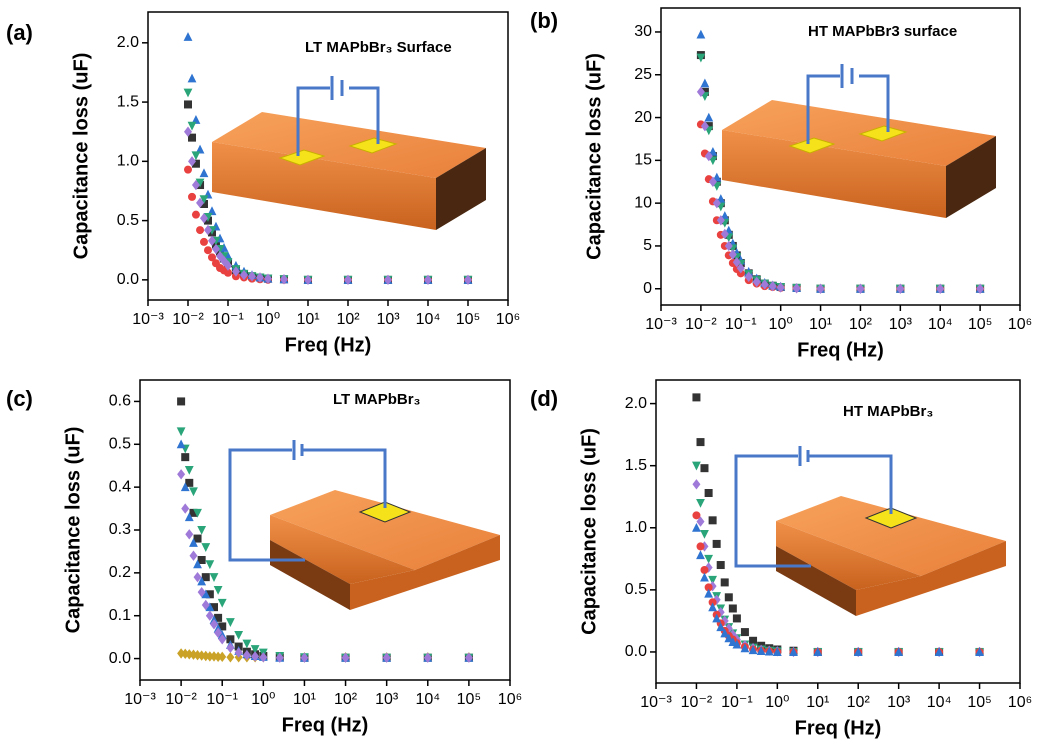 The height and width of the screenshot is (752, 1040). Describe the element at coordinates (636, 403) in the screenshot. I see `y-tick-label: 2.0` at that location.